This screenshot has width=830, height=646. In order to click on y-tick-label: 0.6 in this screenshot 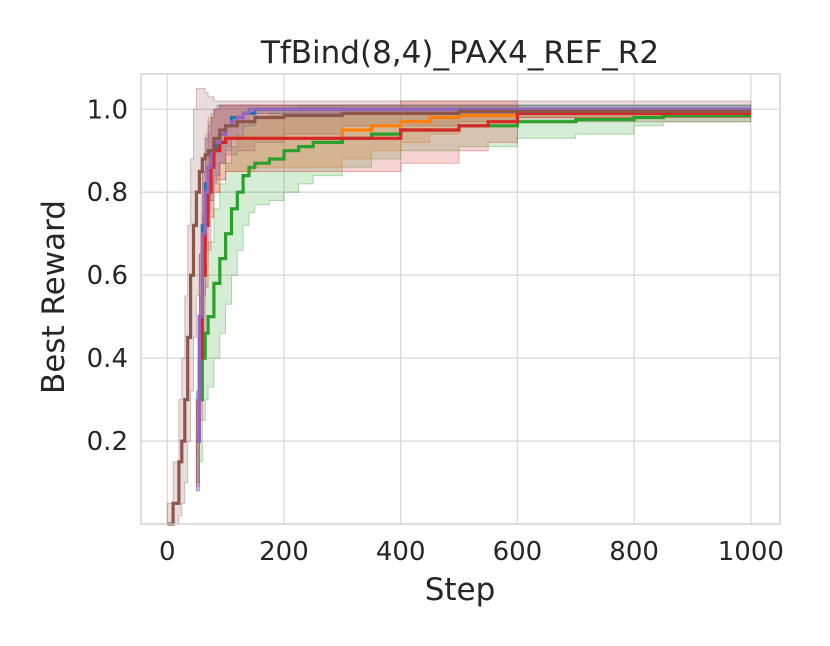, I will do `click(107, 276)`.